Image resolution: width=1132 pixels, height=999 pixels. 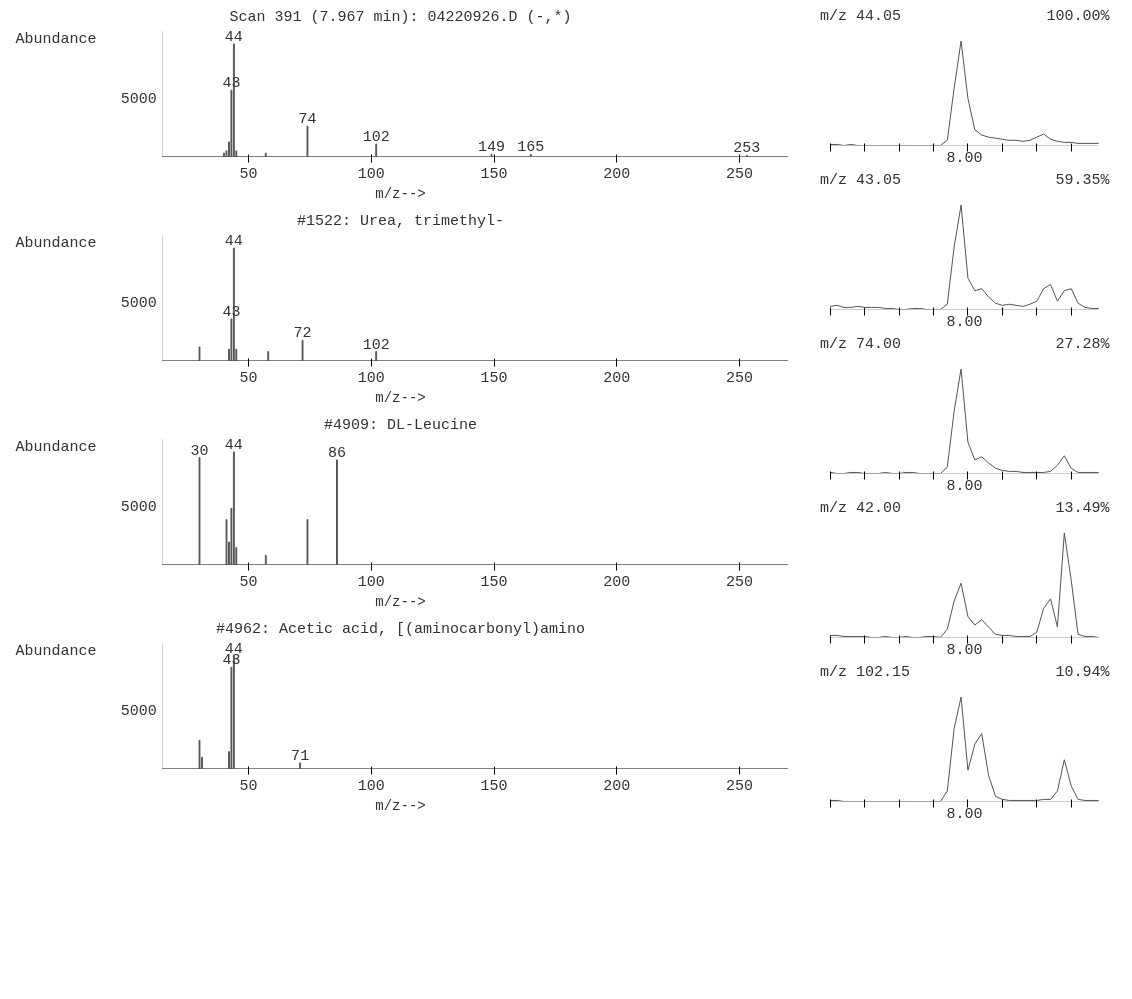 I want to click on chart-title: m/z 74.00, so click(x=860, y=344).